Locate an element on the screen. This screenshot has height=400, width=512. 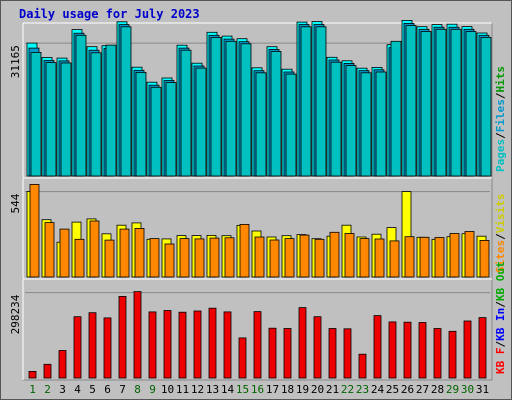
x-tick-label: 15 is located at coordinates (242, 389).